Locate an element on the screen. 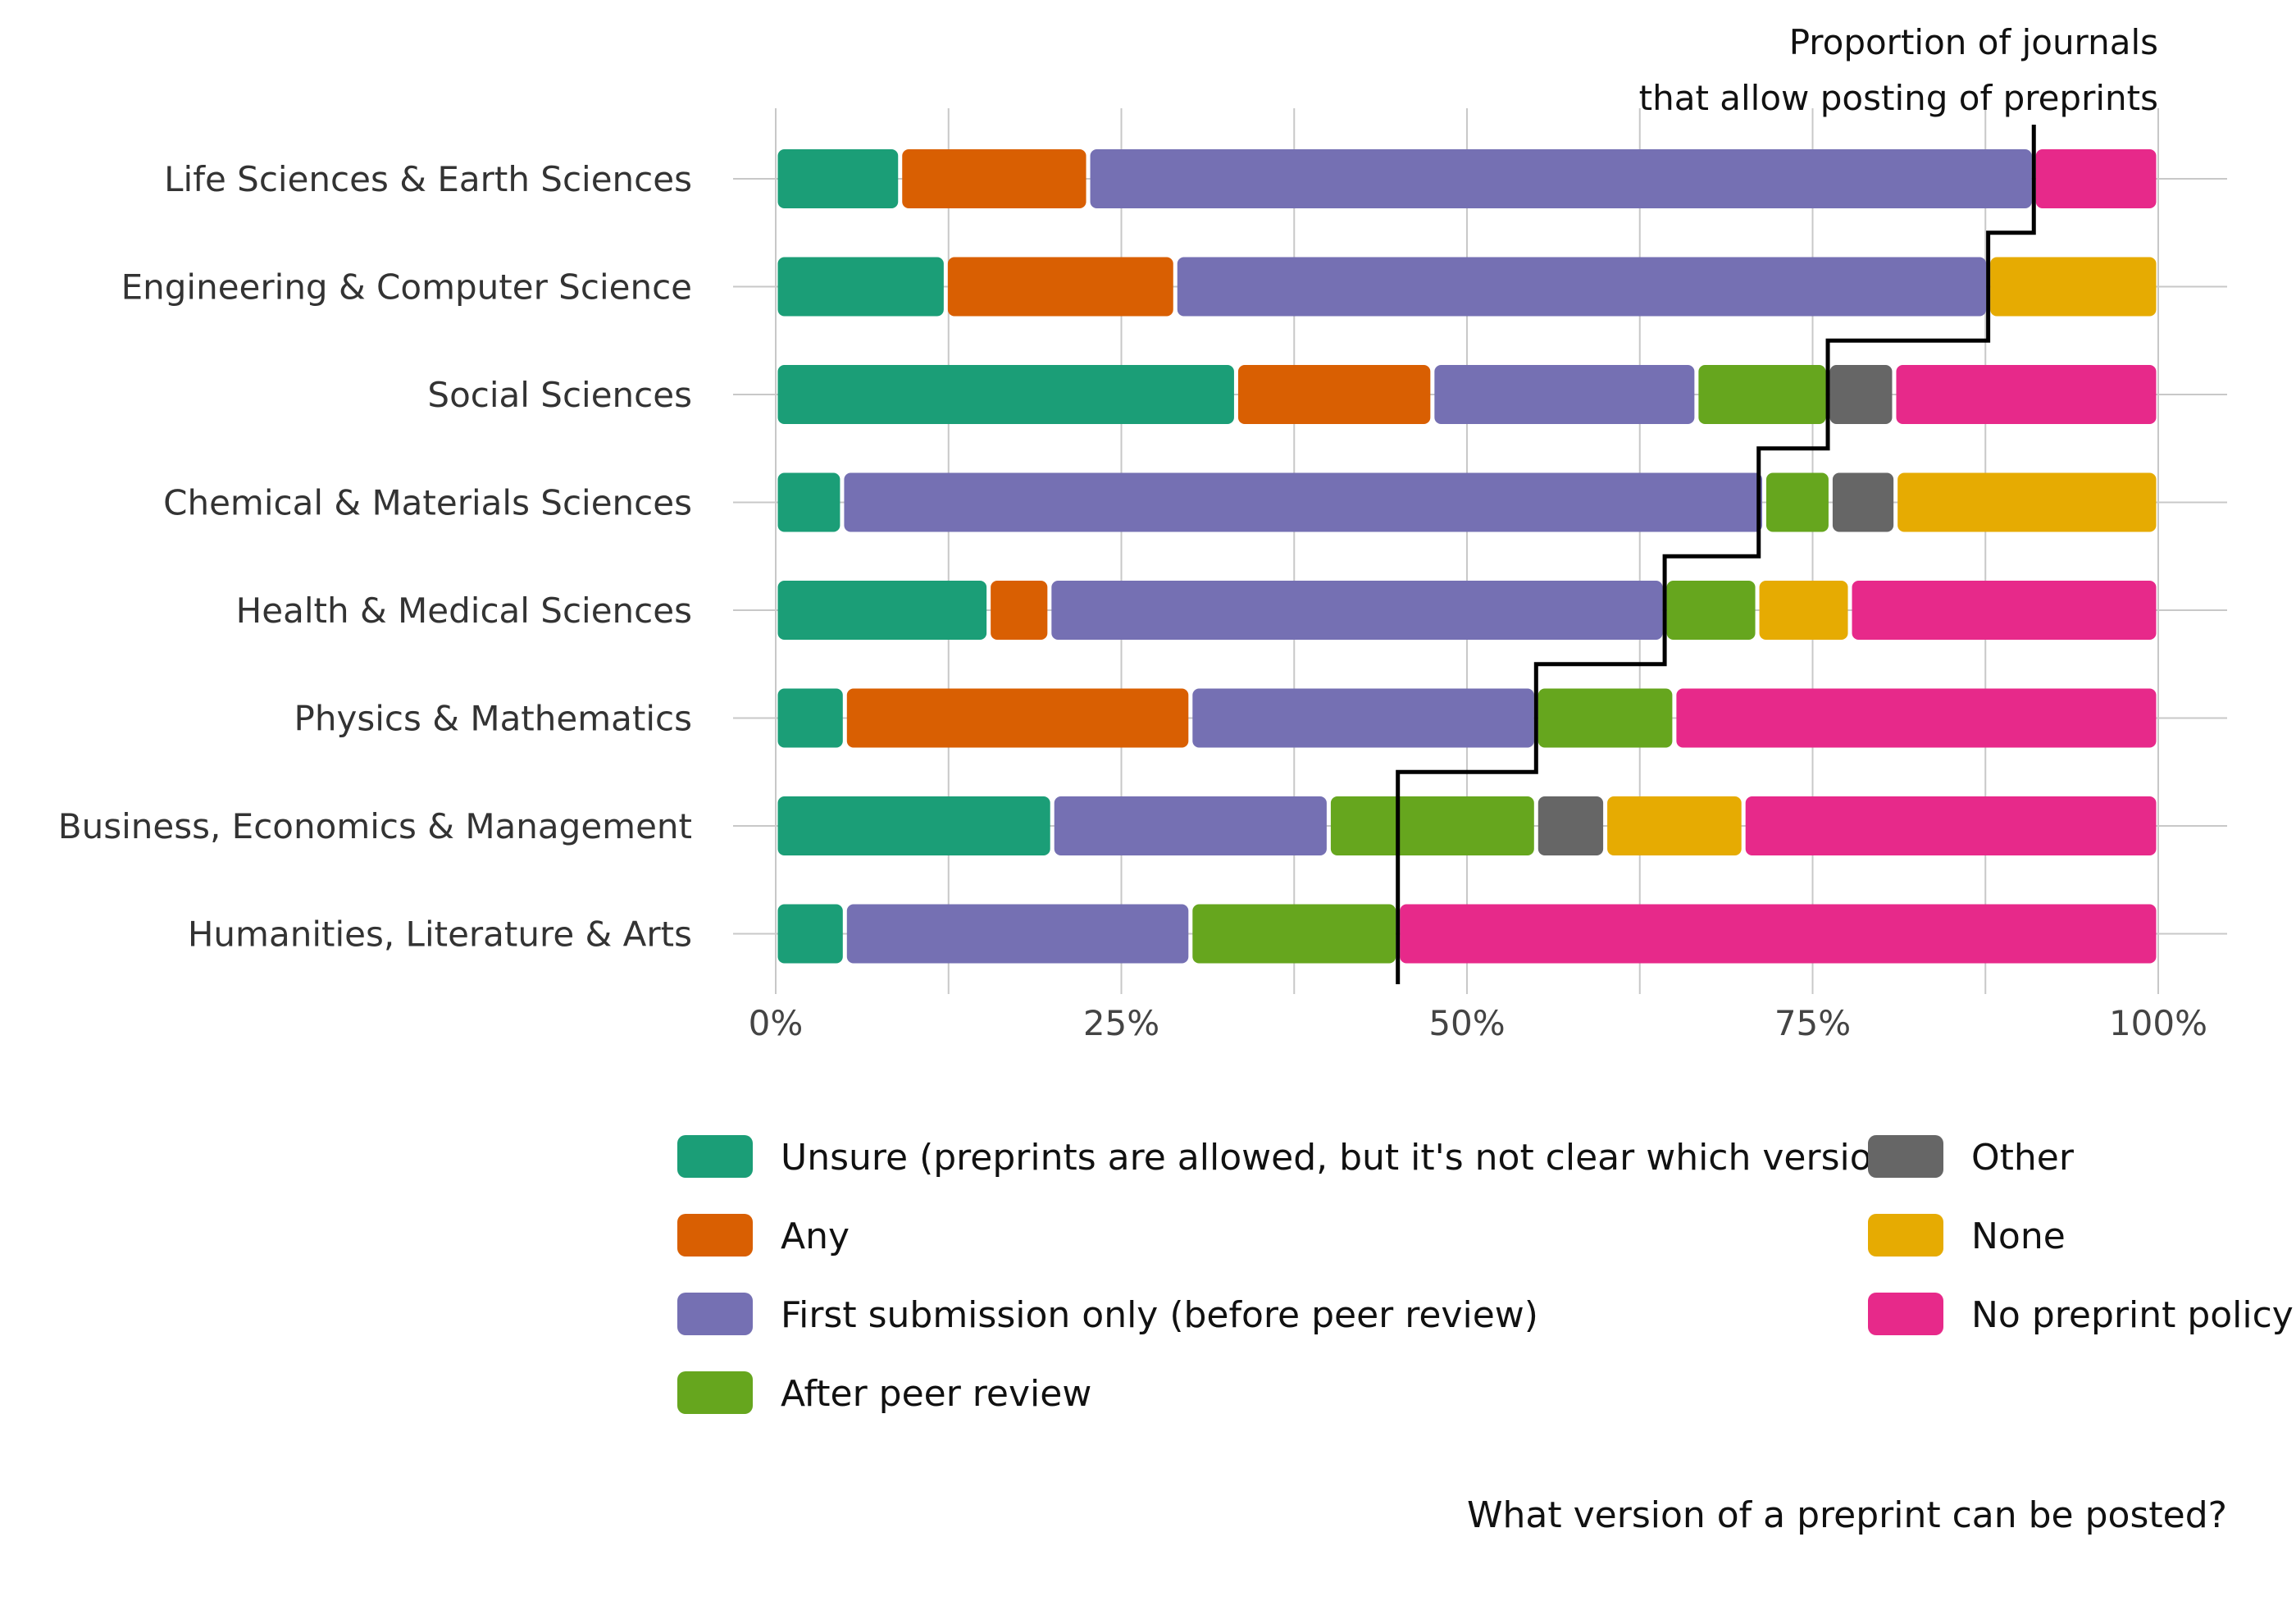 This screenshot has width=2296, height=1610. x-tick-label: 50% is located at coordinates (1466, 1023).